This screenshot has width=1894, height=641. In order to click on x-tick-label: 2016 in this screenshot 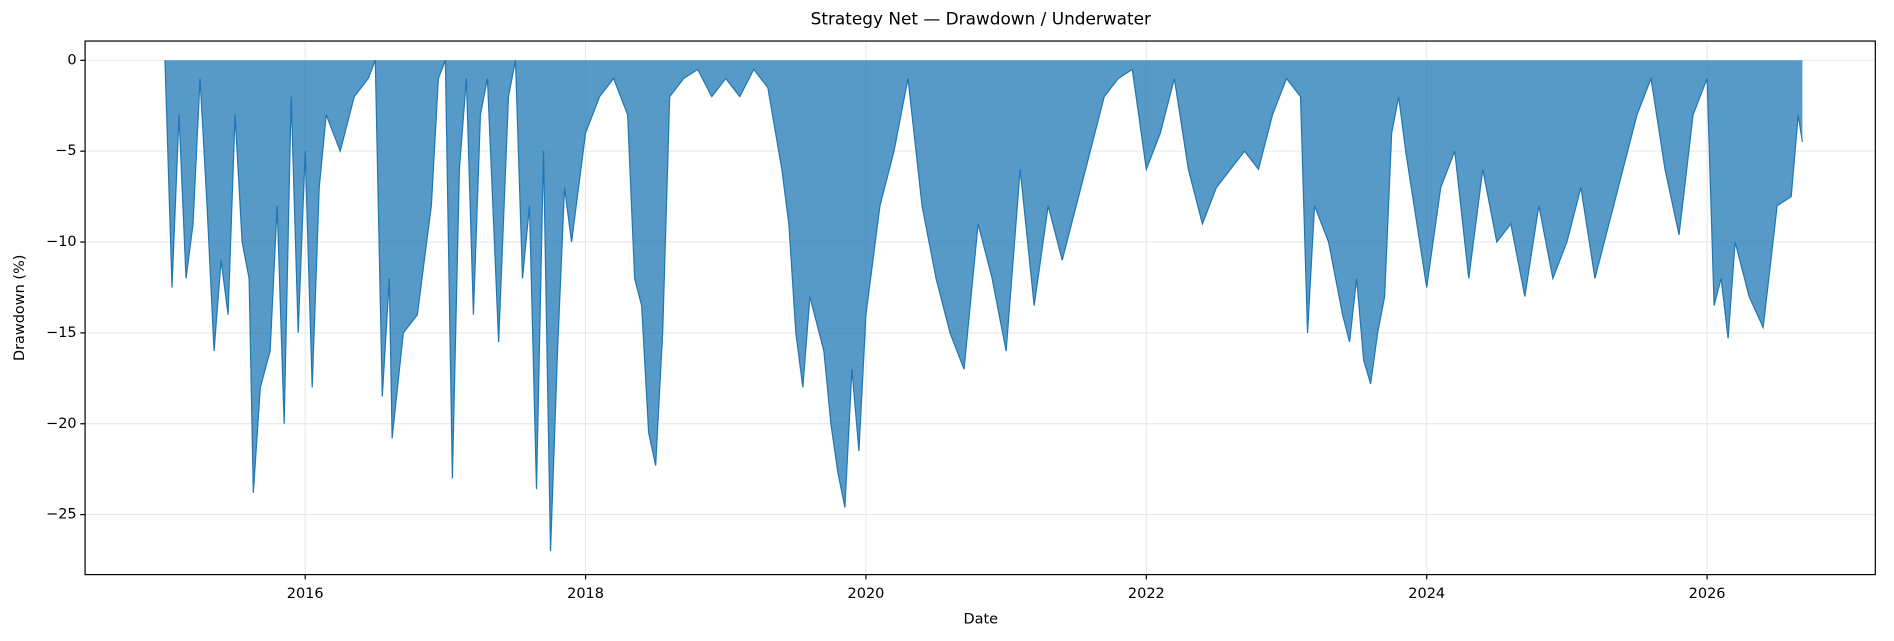, I will do `click(305, 594)`.